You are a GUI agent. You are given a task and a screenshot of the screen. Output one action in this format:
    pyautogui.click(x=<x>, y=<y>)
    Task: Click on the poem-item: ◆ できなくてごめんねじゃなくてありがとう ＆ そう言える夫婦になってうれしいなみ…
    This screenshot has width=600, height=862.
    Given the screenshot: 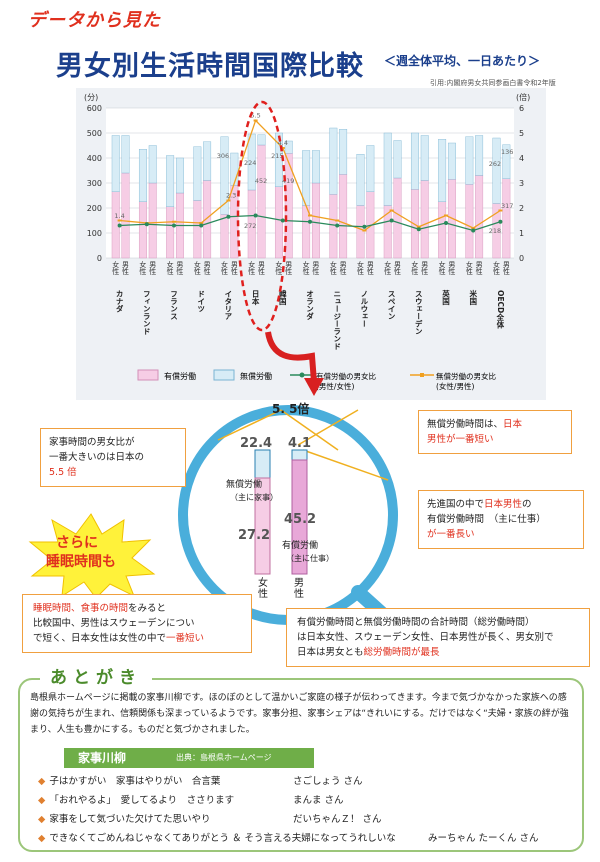 What is the action you would take?
    pyautogui.click(x=288, y=838)
    